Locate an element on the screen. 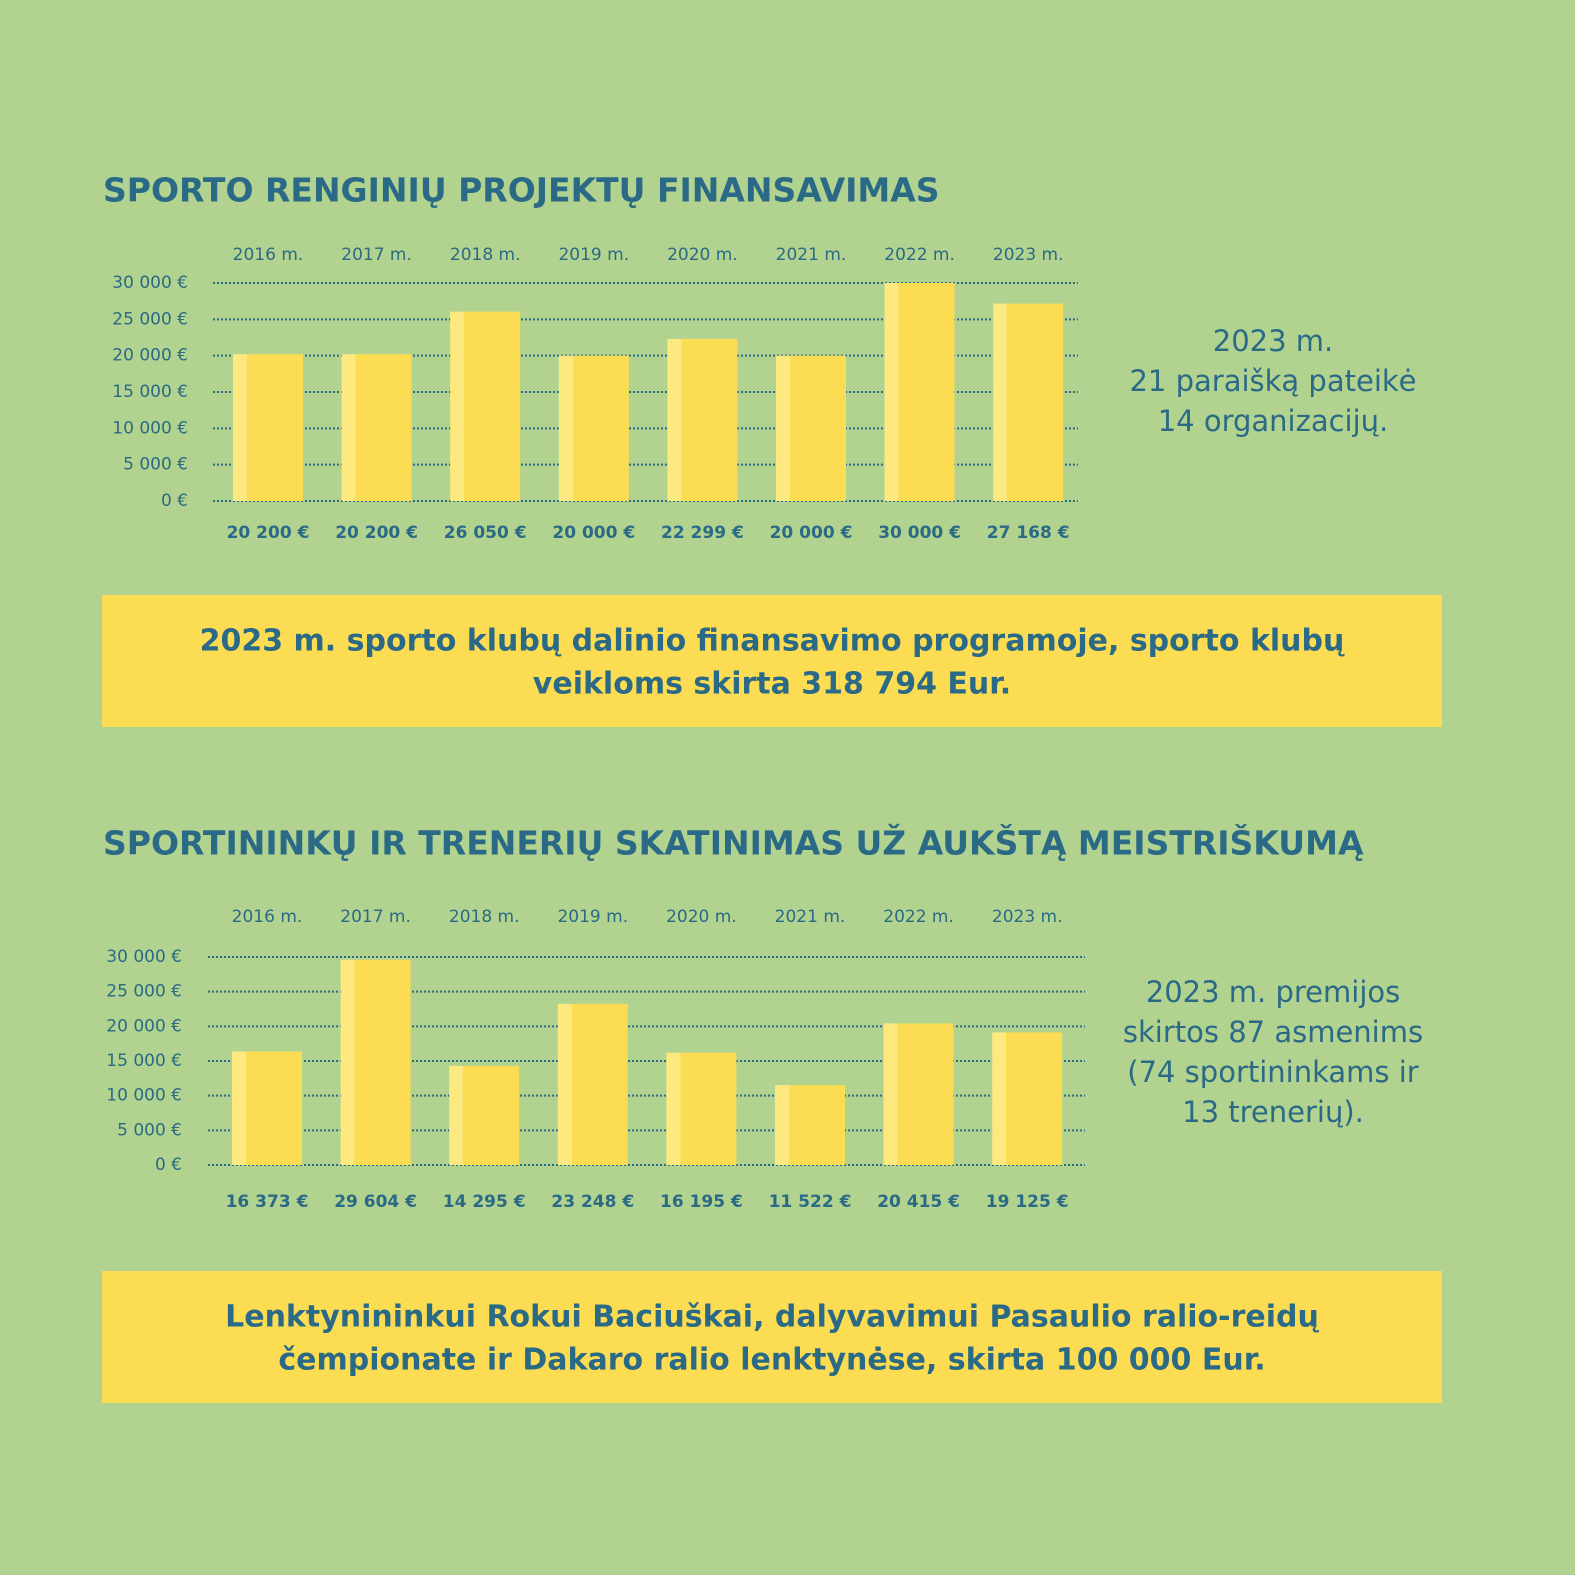 This screenshot has height=1575, width=1575. annotation: 2023 m. is located at coordinates (1273, 341).